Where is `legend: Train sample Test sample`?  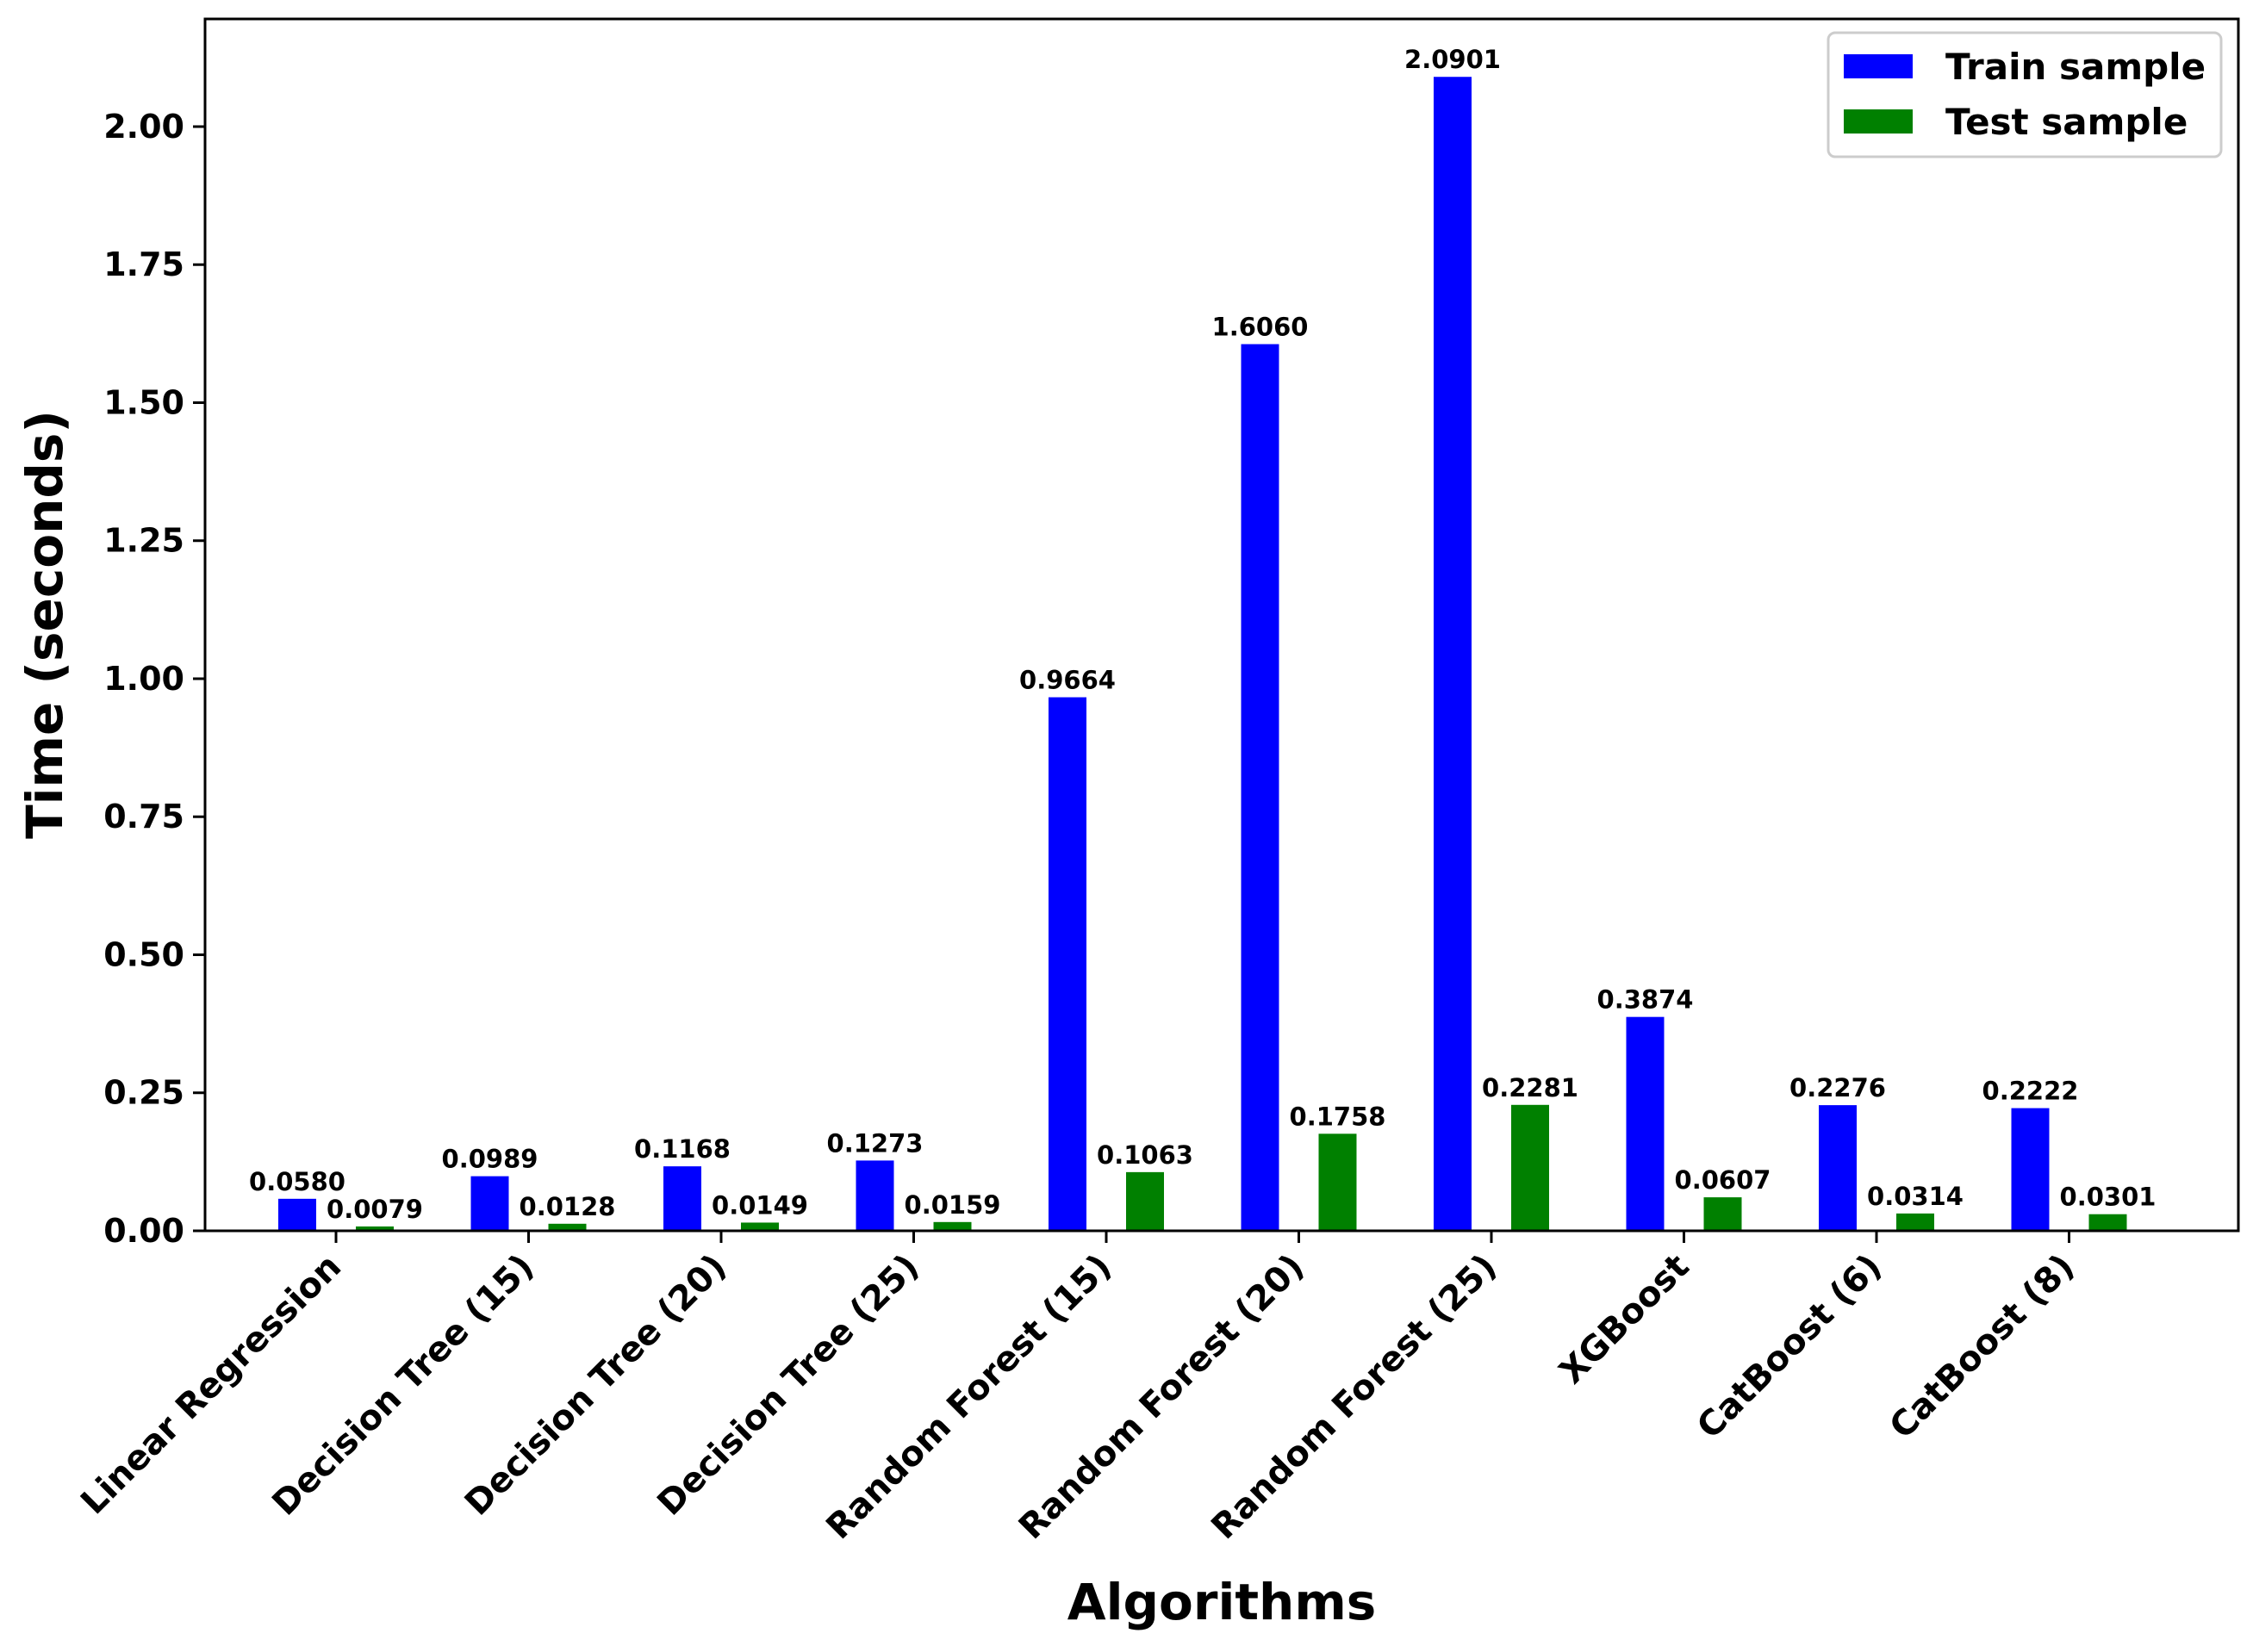 legend: Train sample Test sample is located at coordinates (2025, 94).